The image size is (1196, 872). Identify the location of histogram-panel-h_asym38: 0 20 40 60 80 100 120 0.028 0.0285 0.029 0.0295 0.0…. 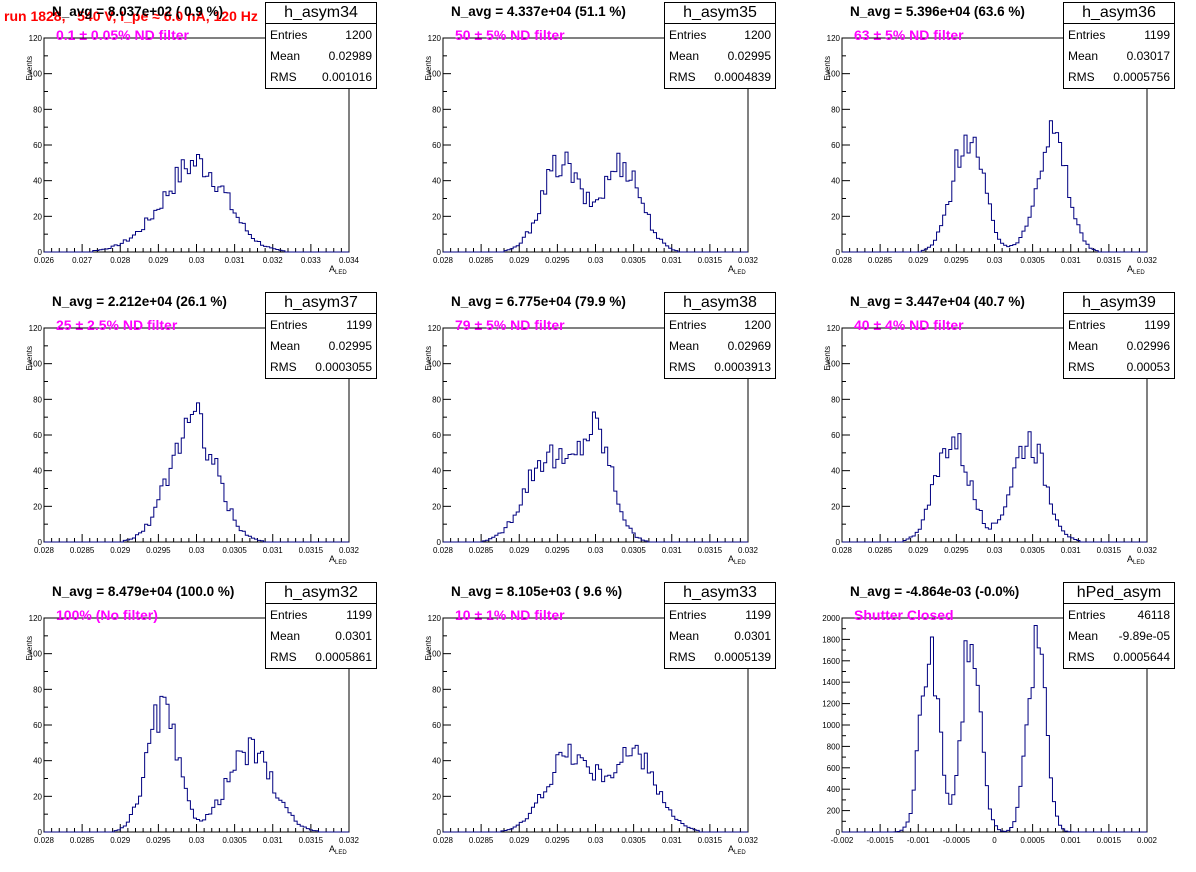
(598, 435).